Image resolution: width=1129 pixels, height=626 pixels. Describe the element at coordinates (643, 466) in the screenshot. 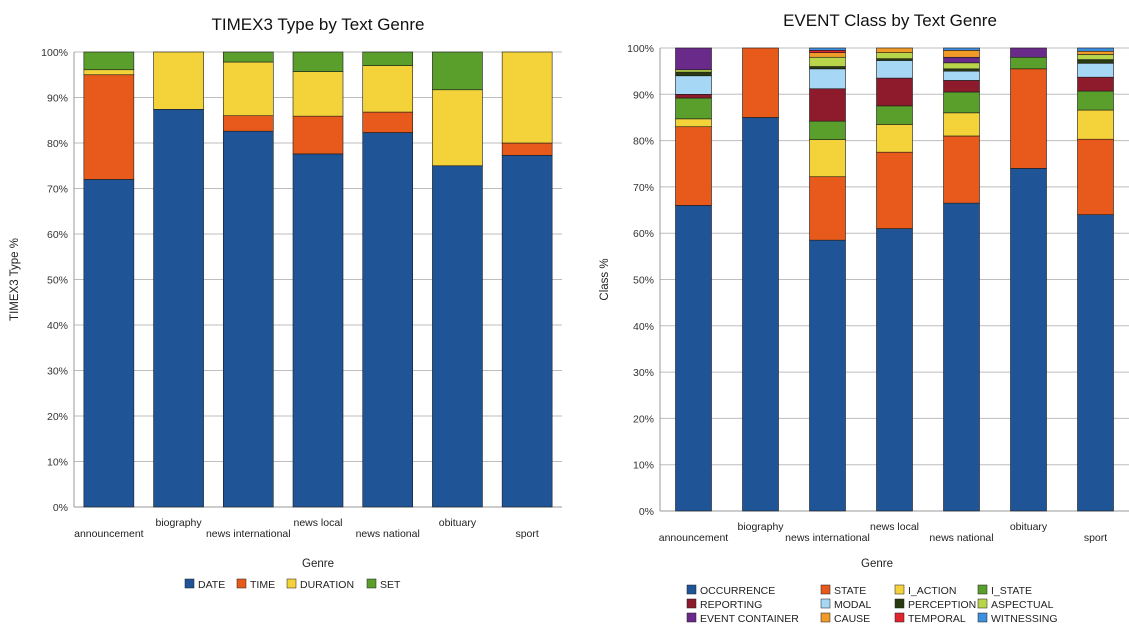

I see `y-tick-label: 10%` at that location.